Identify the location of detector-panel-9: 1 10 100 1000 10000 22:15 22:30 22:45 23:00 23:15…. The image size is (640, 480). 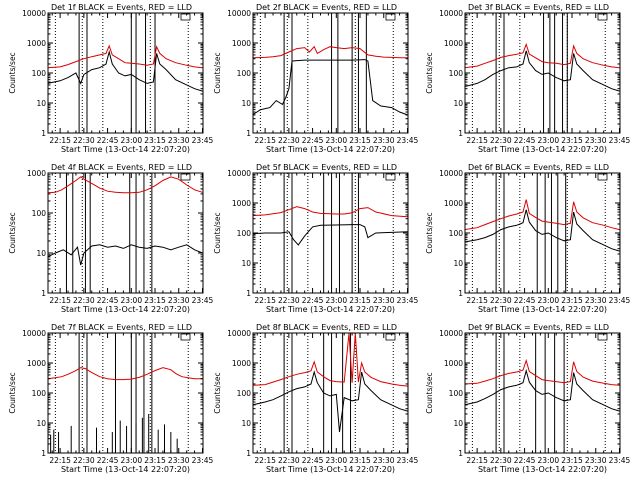
(528, 398).